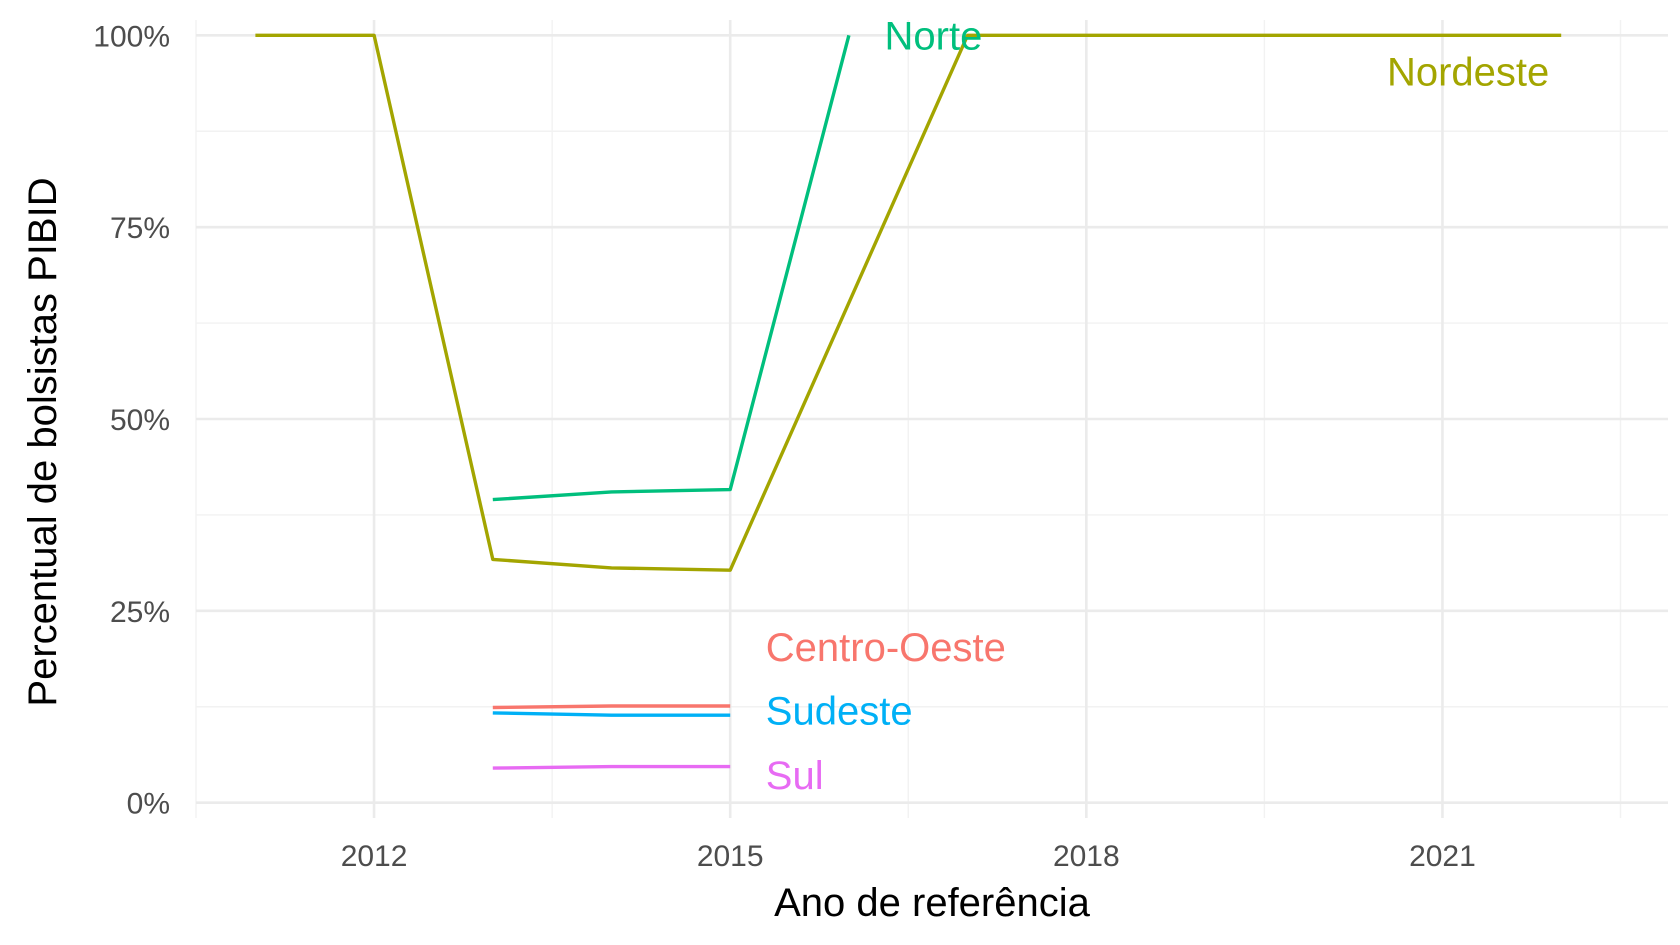 This screenshot has width=1680, height=945. I want to click on x-axis-tick-labels: 2012 2015 2018 2021, so click(908, 856).